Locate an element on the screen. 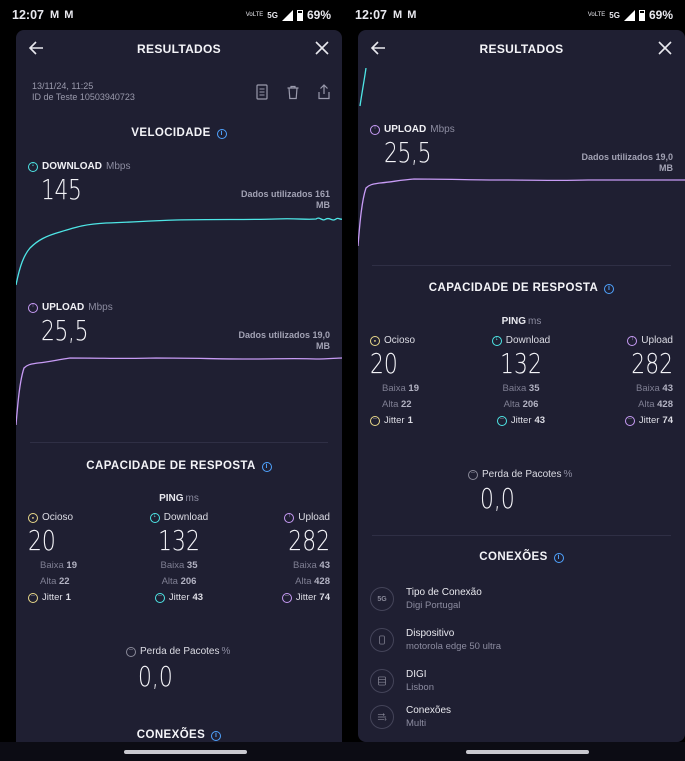 This screenshot has width=685, height=761. results-header: RESULTADOS is located at coordinates (179, 49).